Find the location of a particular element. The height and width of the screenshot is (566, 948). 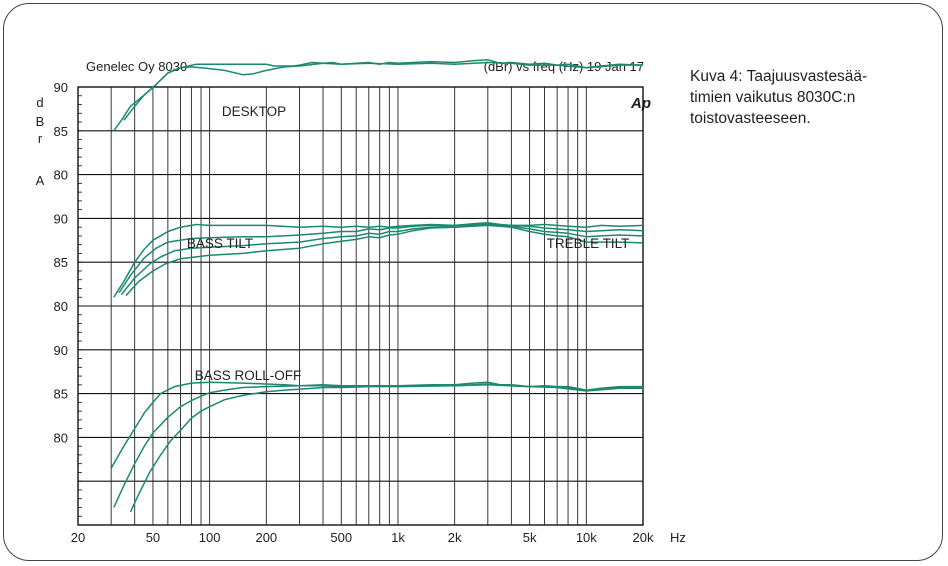

chart-header-left: Genelec Oy 8030 is located at coordinates (136, 66).